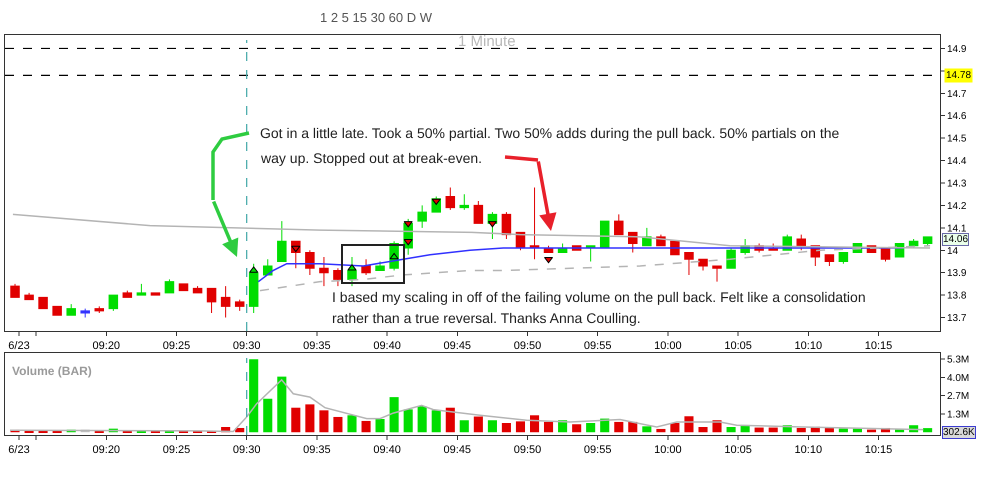 This screenshot has height=485, width=1000. I want to click on y-tick-label: 14.7, so click(957, 94).